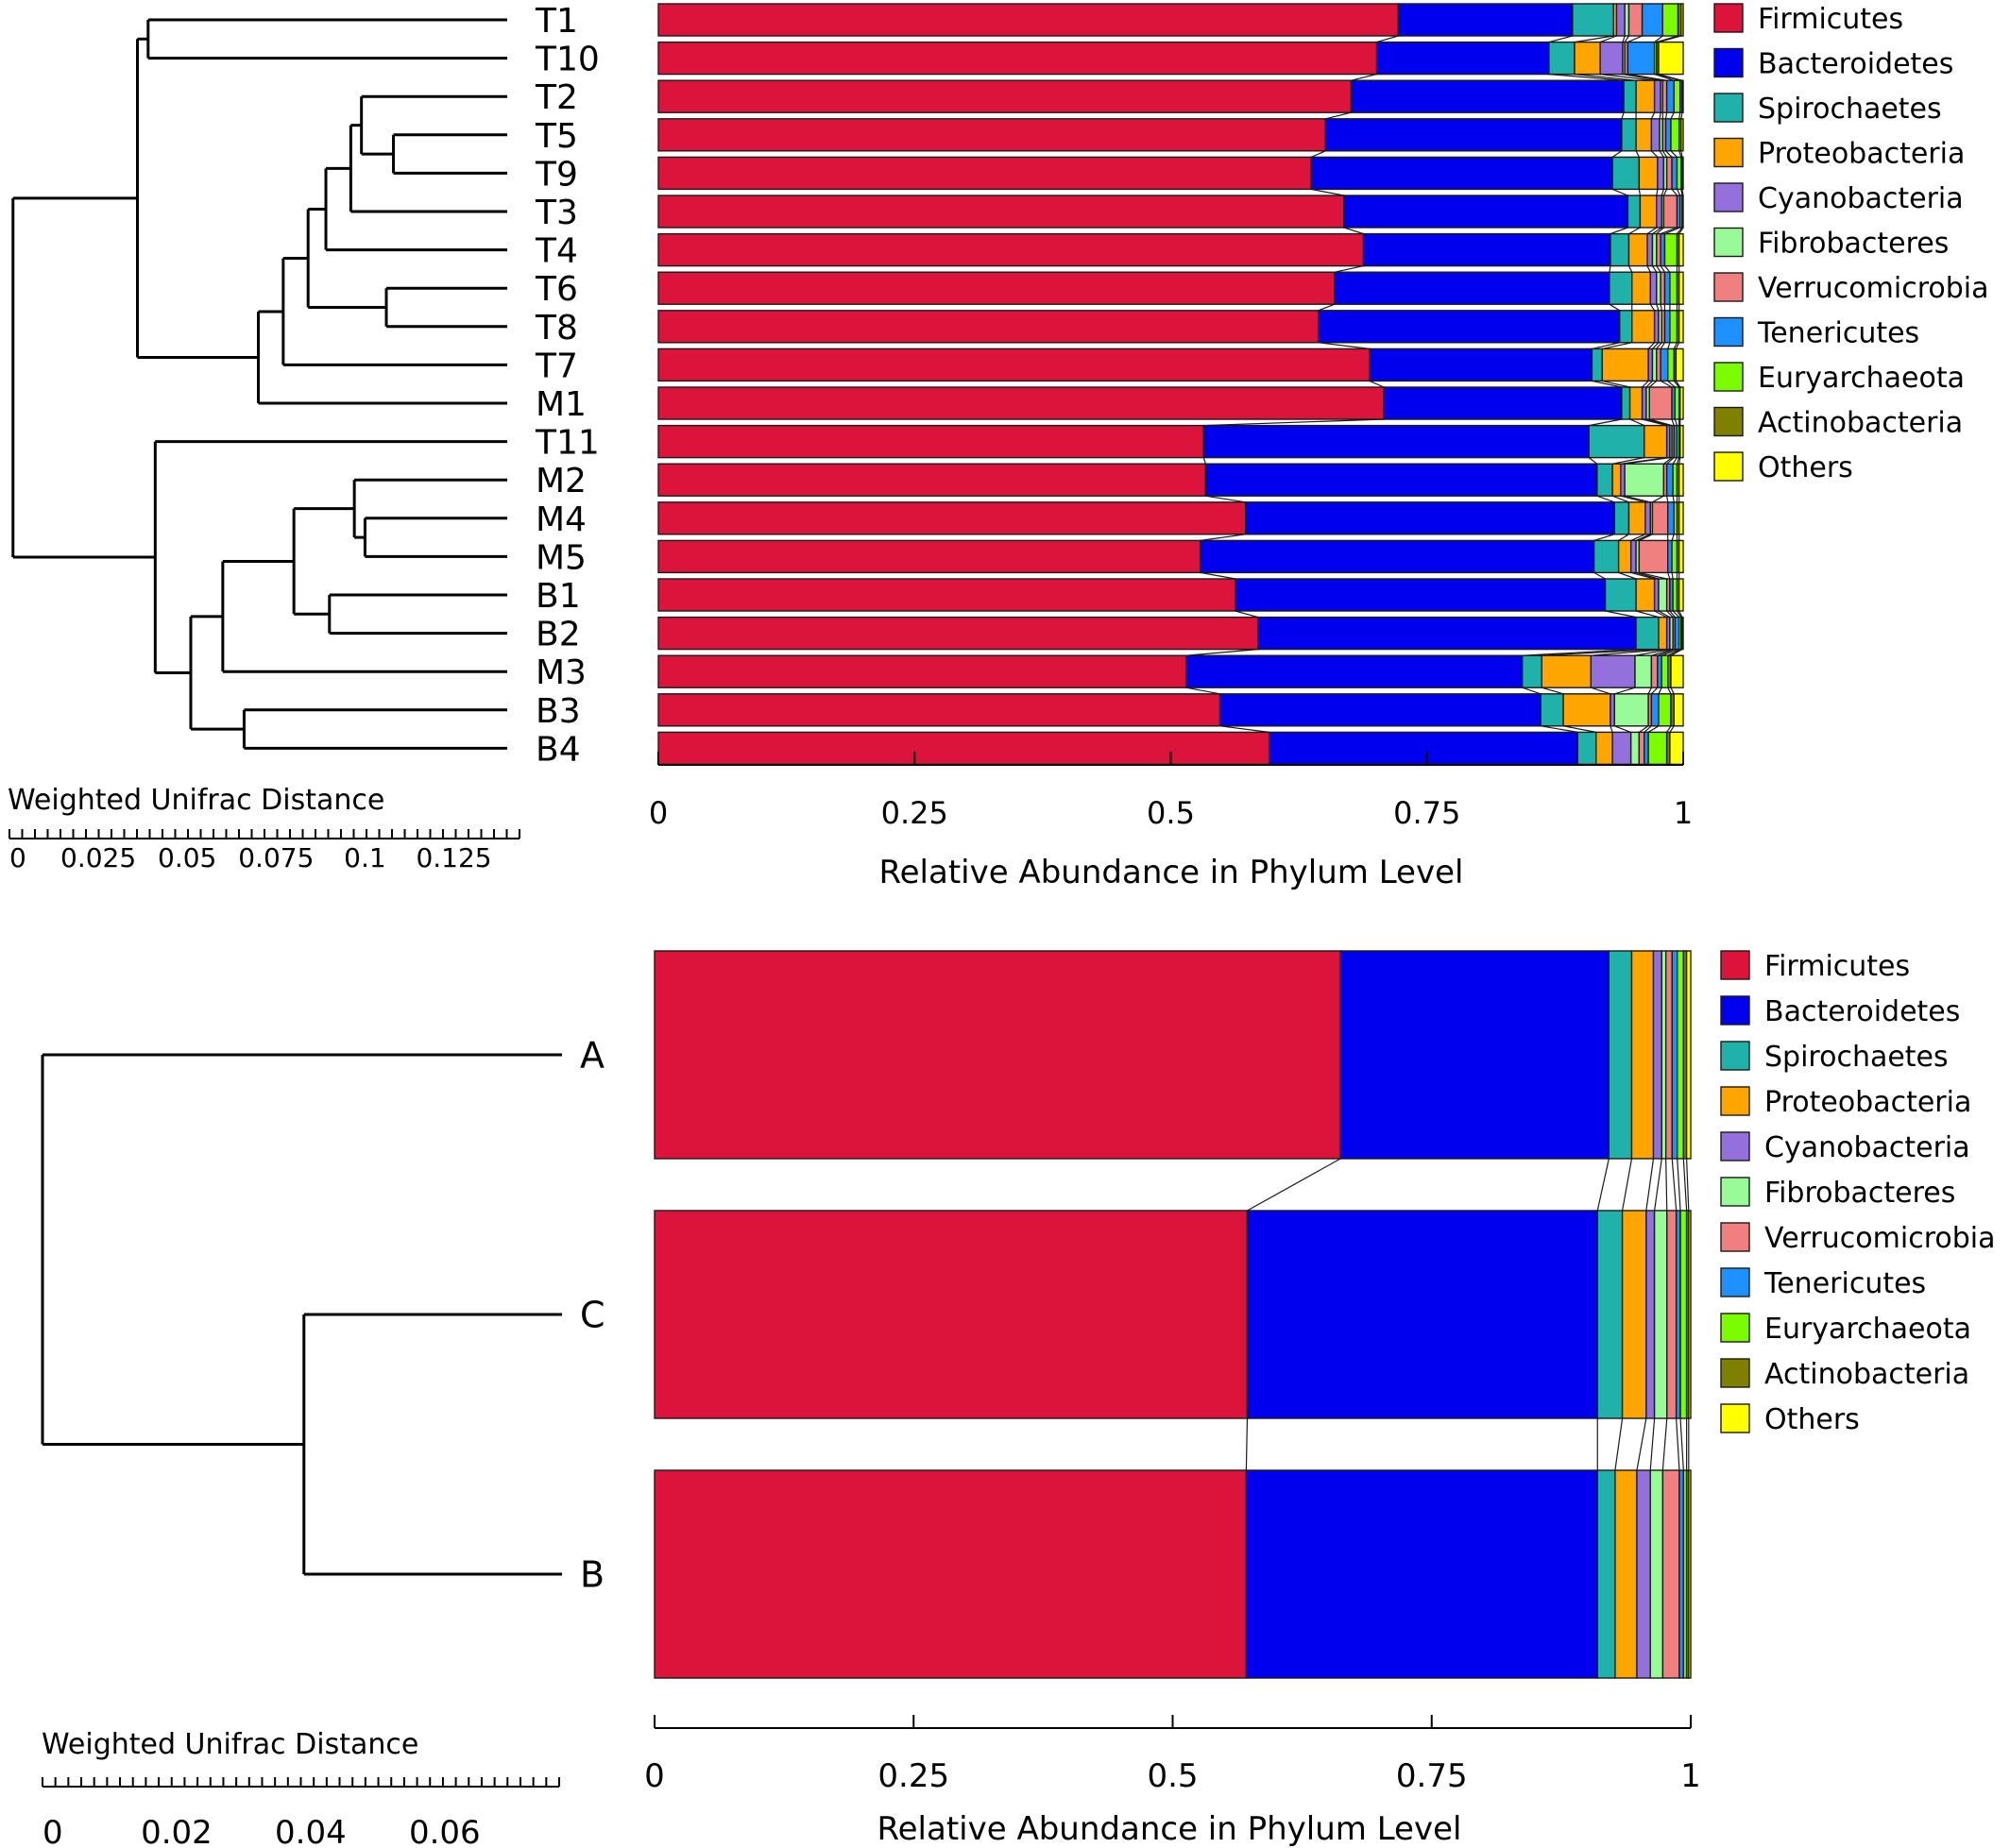 The height and width of the screenshot is (1848, 2010). Describe the element at coordinates (1656, 1574) in the screenshot. I see `segment-fibrobacteres` at that location.